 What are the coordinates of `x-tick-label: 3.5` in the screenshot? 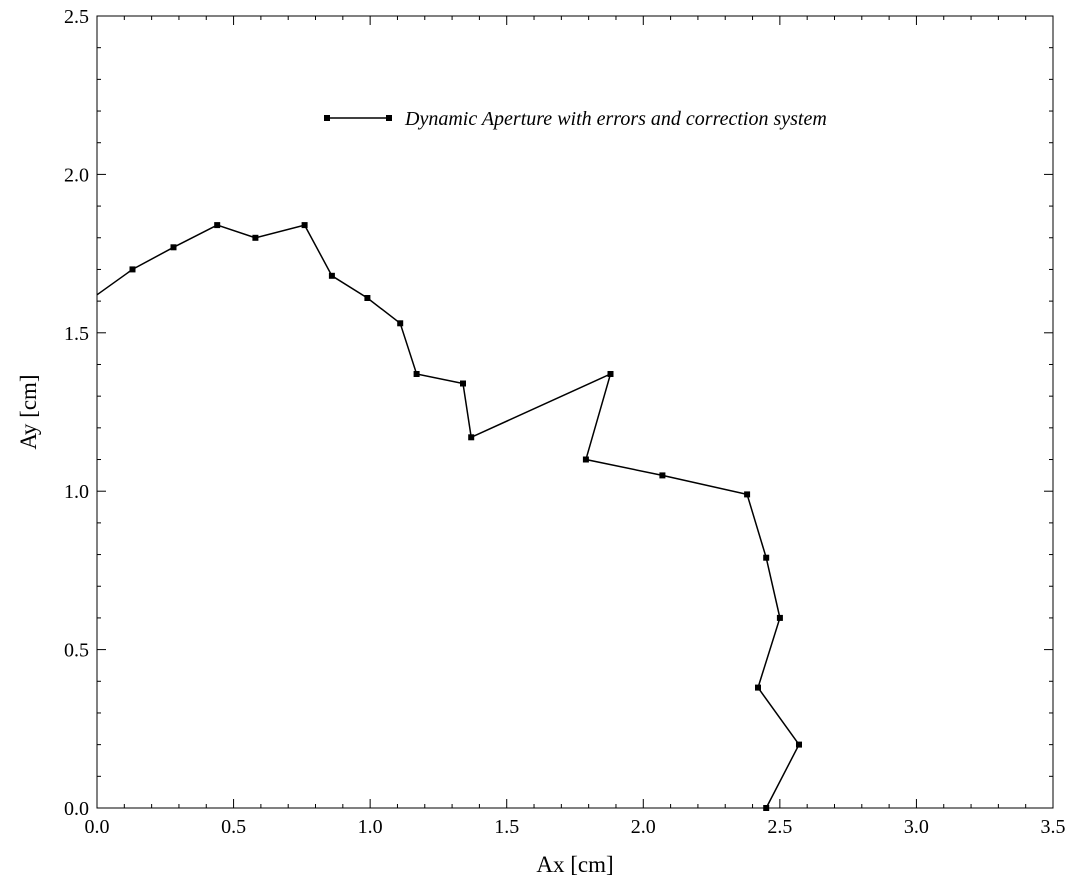 It's located at (1053, 827).